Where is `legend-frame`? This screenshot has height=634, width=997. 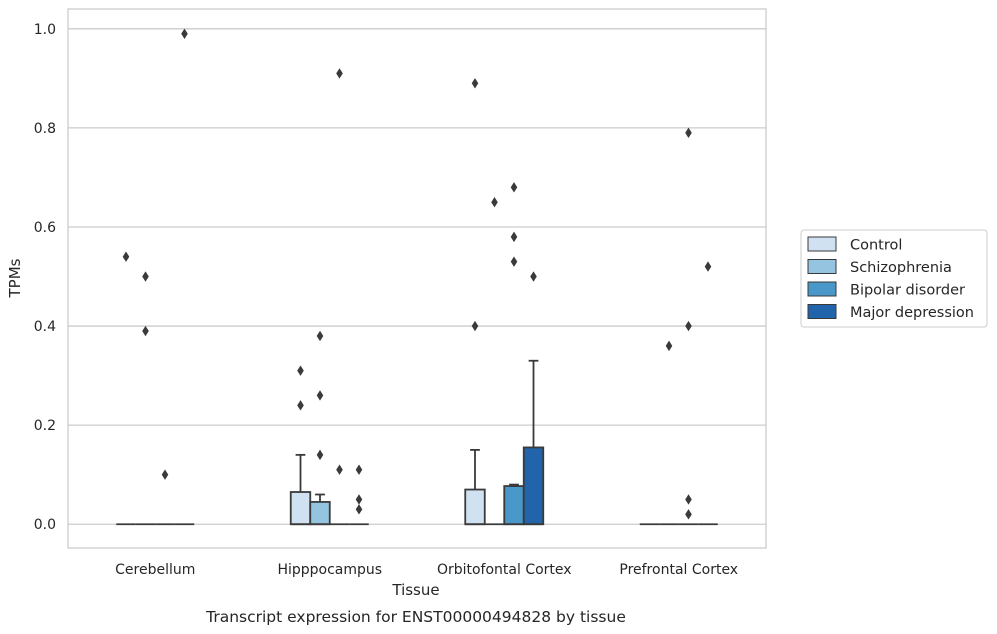 legend-frame is located at coordinates (894, 278).